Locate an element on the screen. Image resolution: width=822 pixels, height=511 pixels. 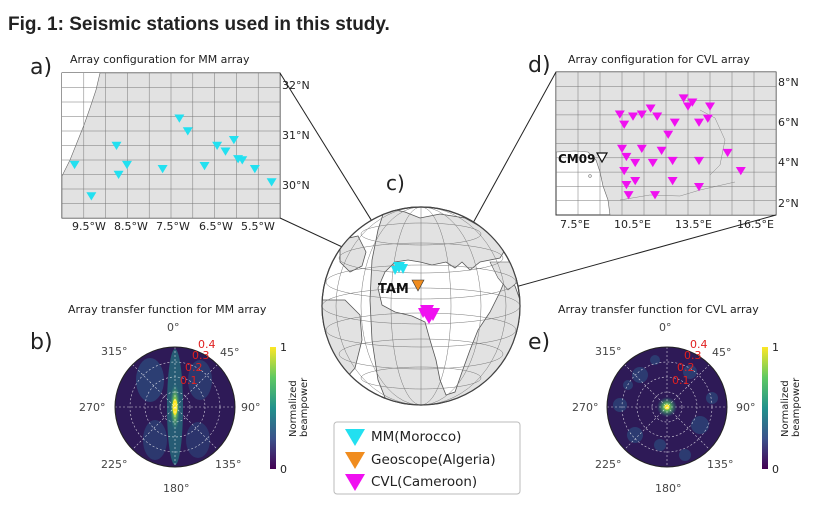
panel-b-title: Array transfer function for MM array is located at coordinates (167, 309).